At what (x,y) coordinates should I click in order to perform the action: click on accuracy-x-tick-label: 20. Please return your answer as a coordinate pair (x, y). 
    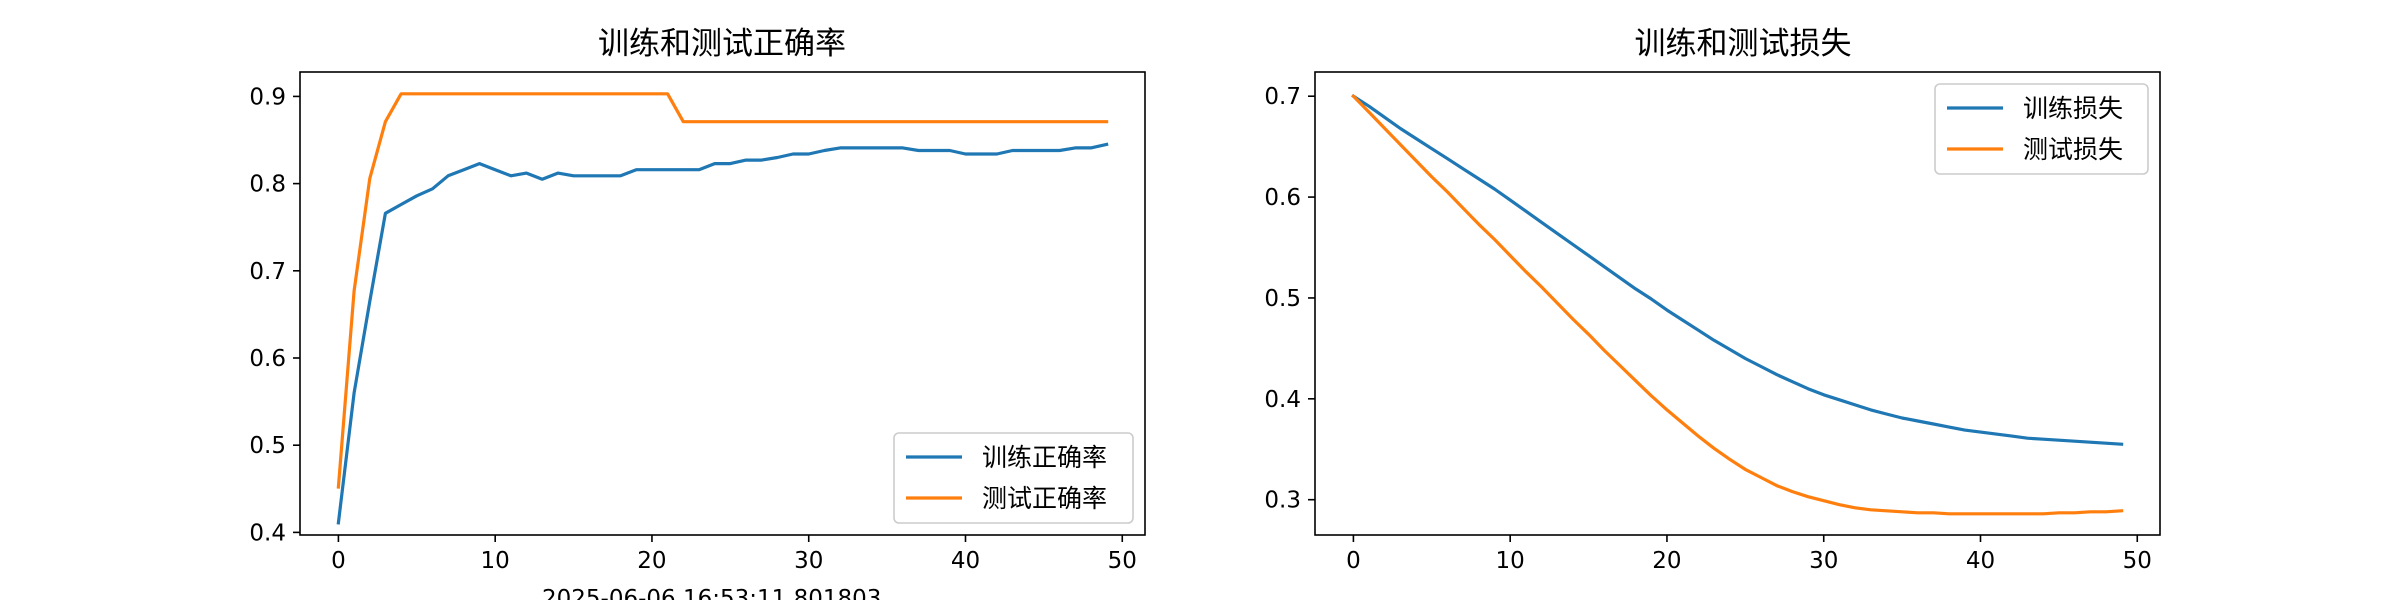
    Looking at the image, I should click on (651, 561).